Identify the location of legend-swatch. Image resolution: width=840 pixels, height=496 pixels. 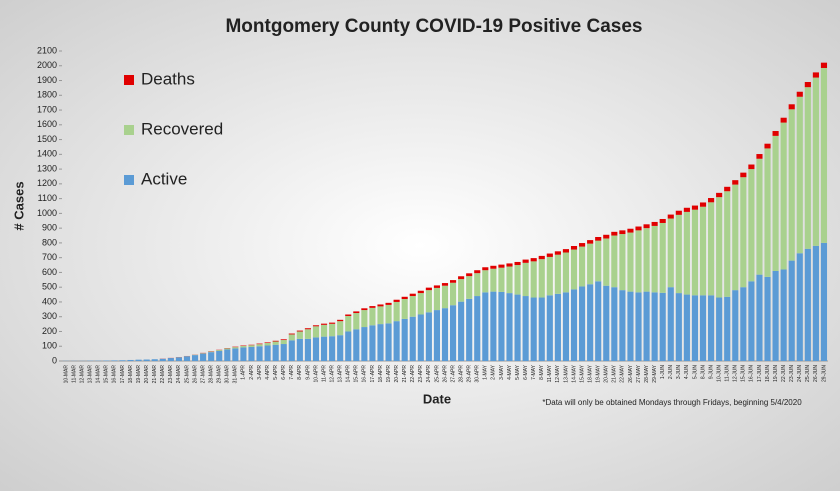
(129, 180).